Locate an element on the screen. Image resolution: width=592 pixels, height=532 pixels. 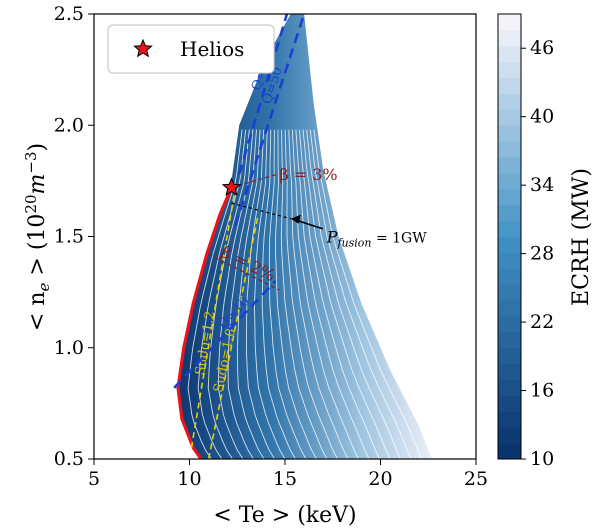
y-axis-label-exp: 20 is located at coordinates (31, 204).